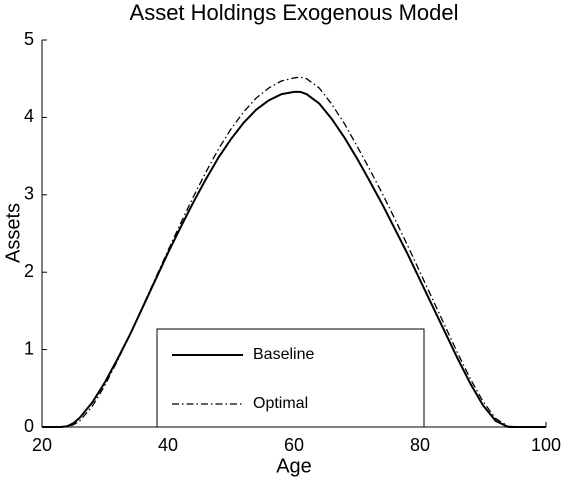 The image size is (565, 481). I want to click on x-tick-label: 60, so click(294, 445).